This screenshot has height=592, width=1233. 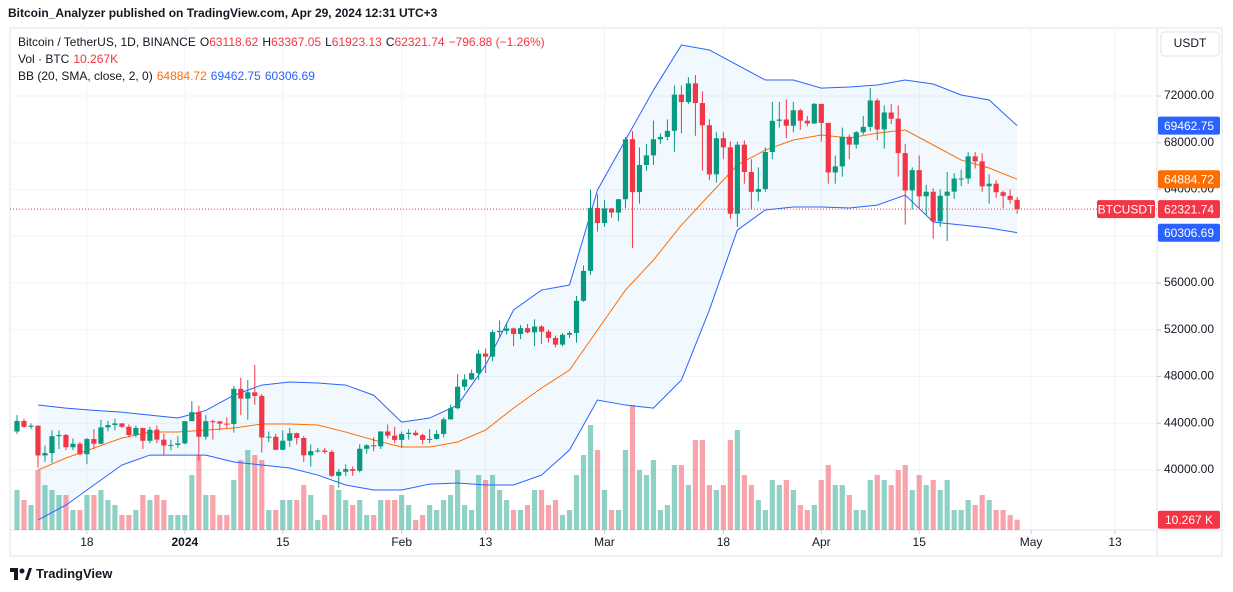 I want to click on currency: USDT, so click(x=1190, y=43).